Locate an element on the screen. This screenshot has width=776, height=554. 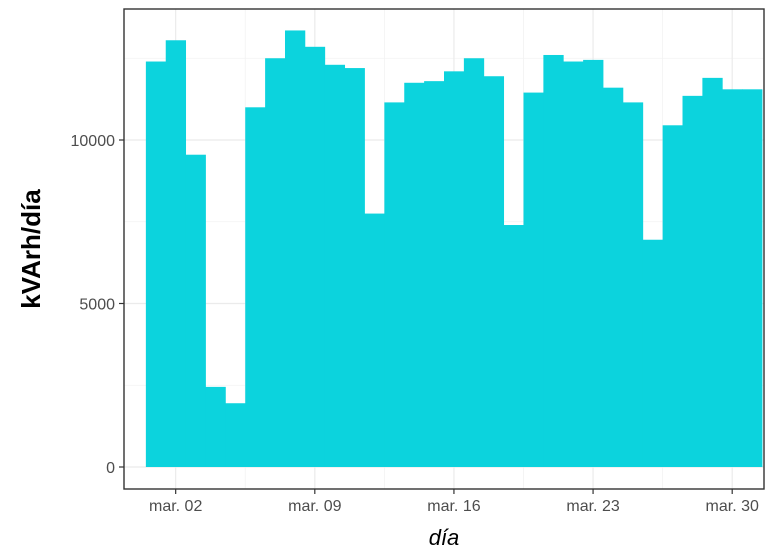
y-axis: 0 5000 10000 is located at coordinates (97, 305).